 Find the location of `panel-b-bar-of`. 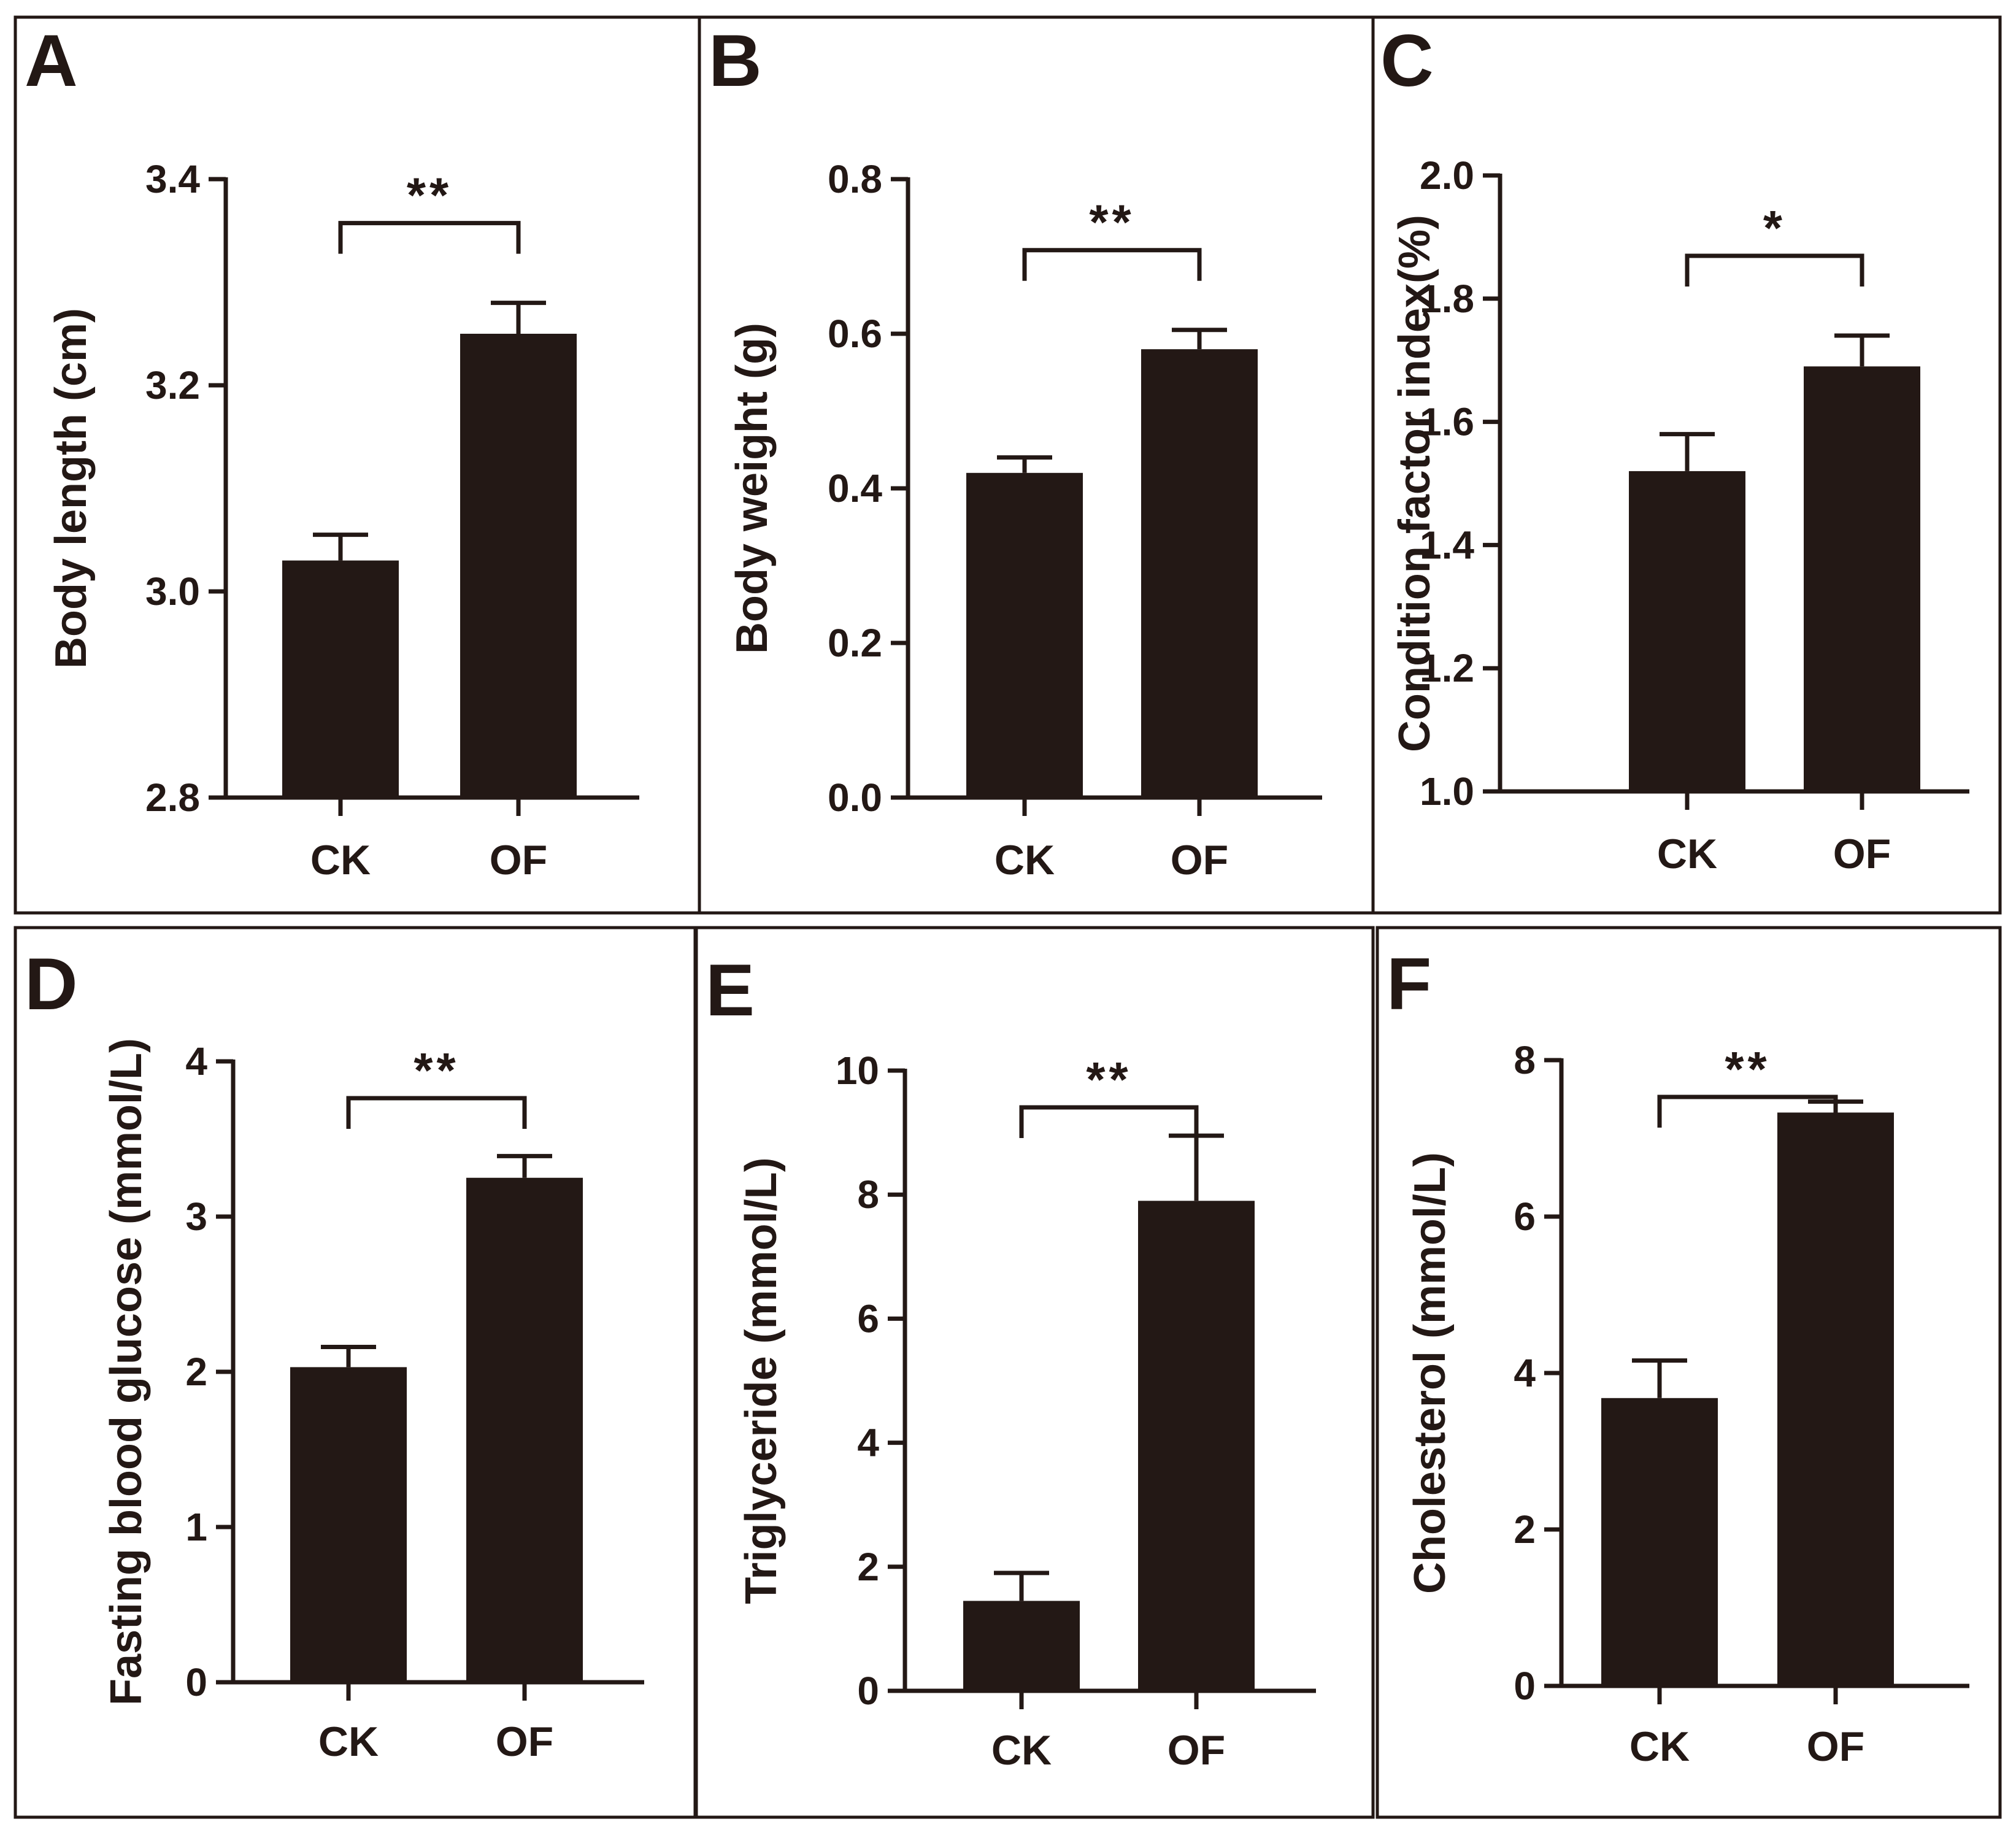

panel-b-bar-of is located at coordinates (1200, 573).